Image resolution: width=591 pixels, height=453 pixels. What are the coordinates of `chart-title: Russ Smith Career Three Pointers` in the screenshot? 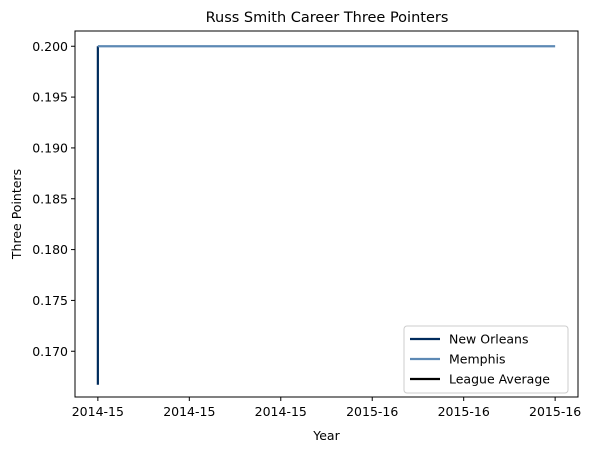 It's located at (327, 18).